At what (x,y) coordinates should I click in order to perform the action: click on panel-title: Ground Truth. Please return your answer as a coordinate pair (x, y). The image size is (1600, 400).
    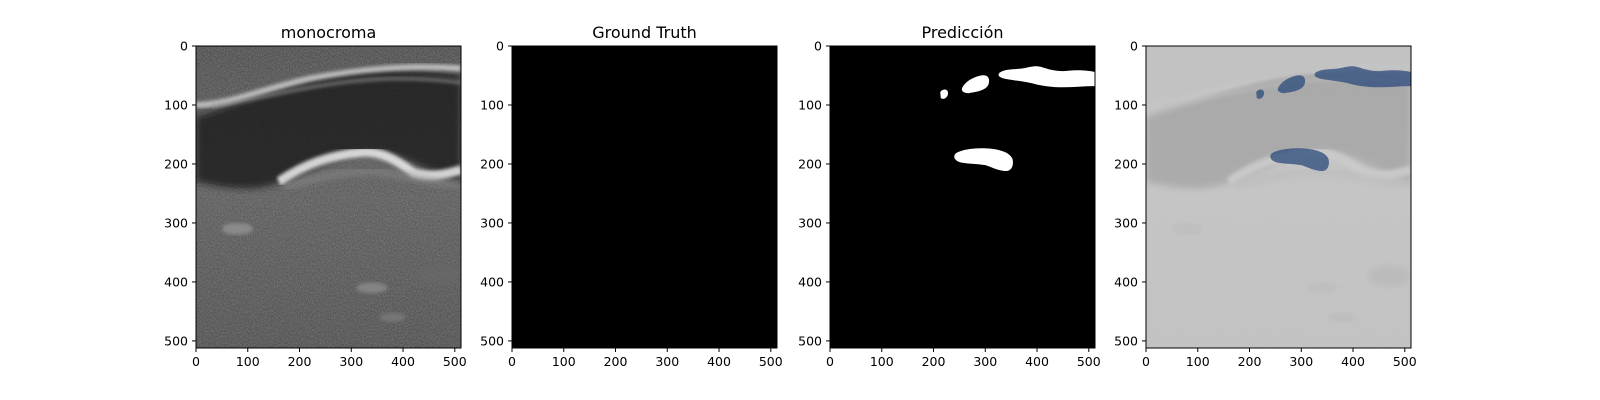
    Looking at the image, I should click on (644, 32).